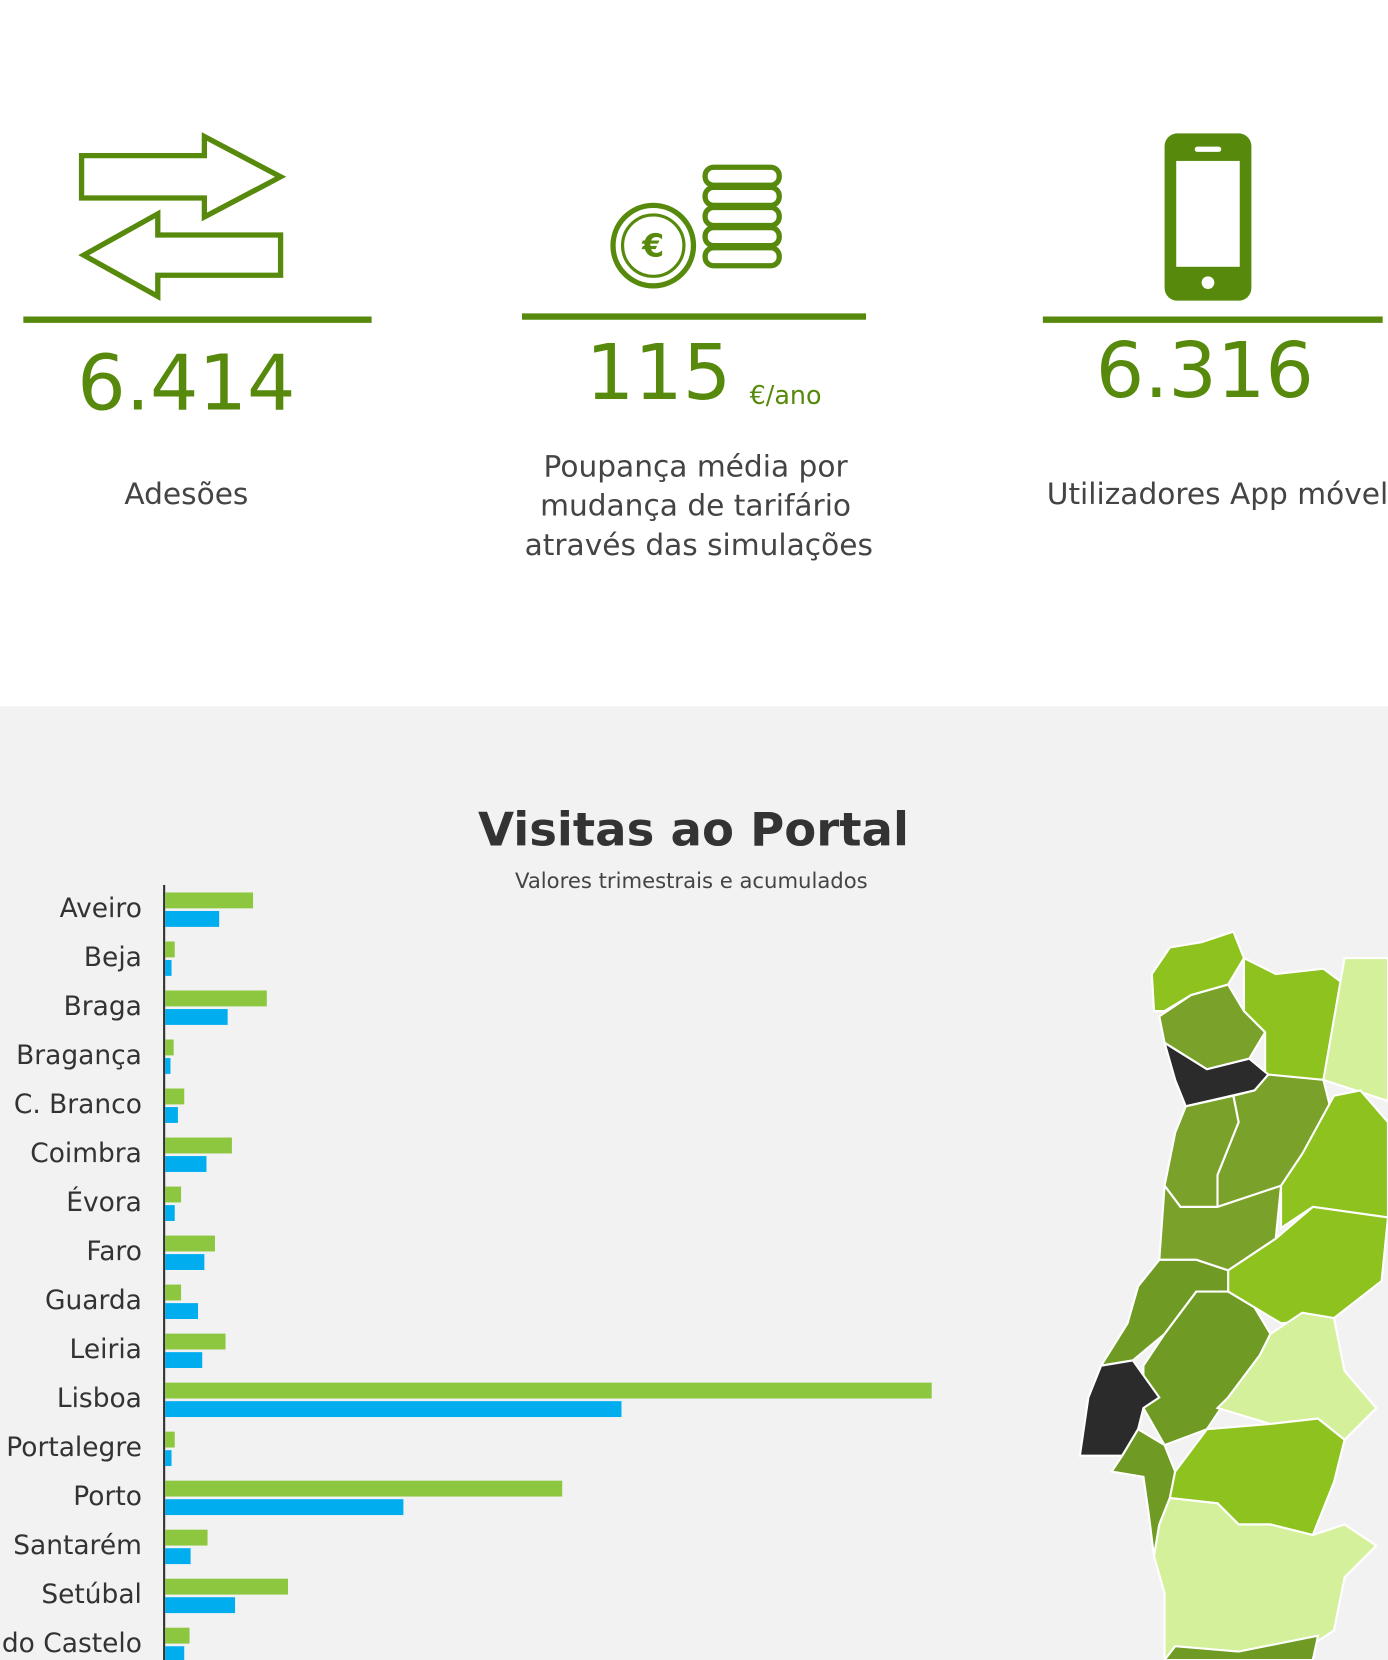  I want to click on y-tick-label: Portalegre, so click(74, 1447).